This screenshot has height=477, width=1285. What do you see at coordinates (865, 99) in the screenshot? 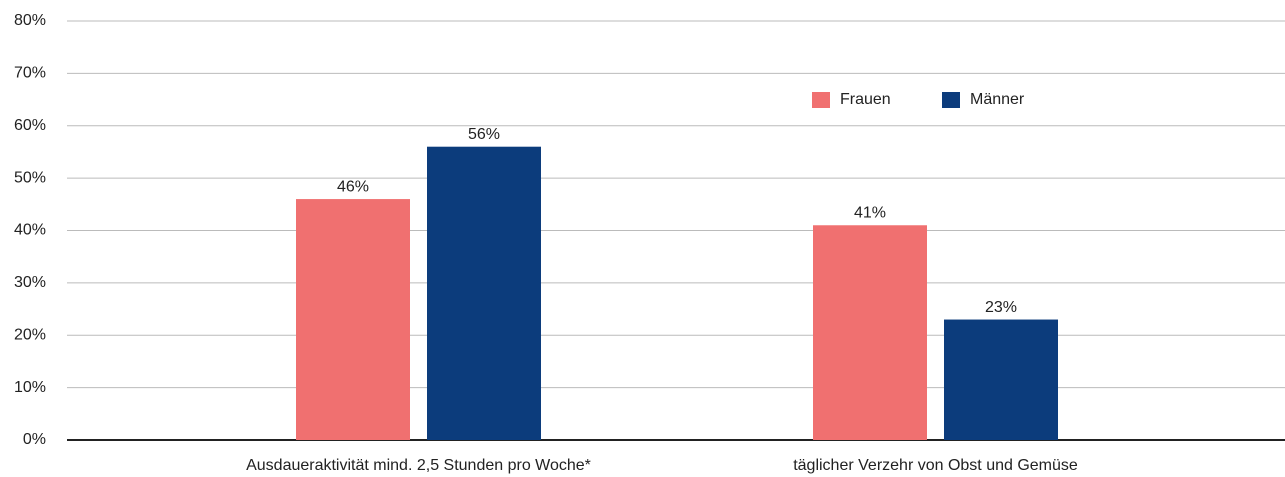
I see `legend-label: Frauen` at bounding box center [865, 99].